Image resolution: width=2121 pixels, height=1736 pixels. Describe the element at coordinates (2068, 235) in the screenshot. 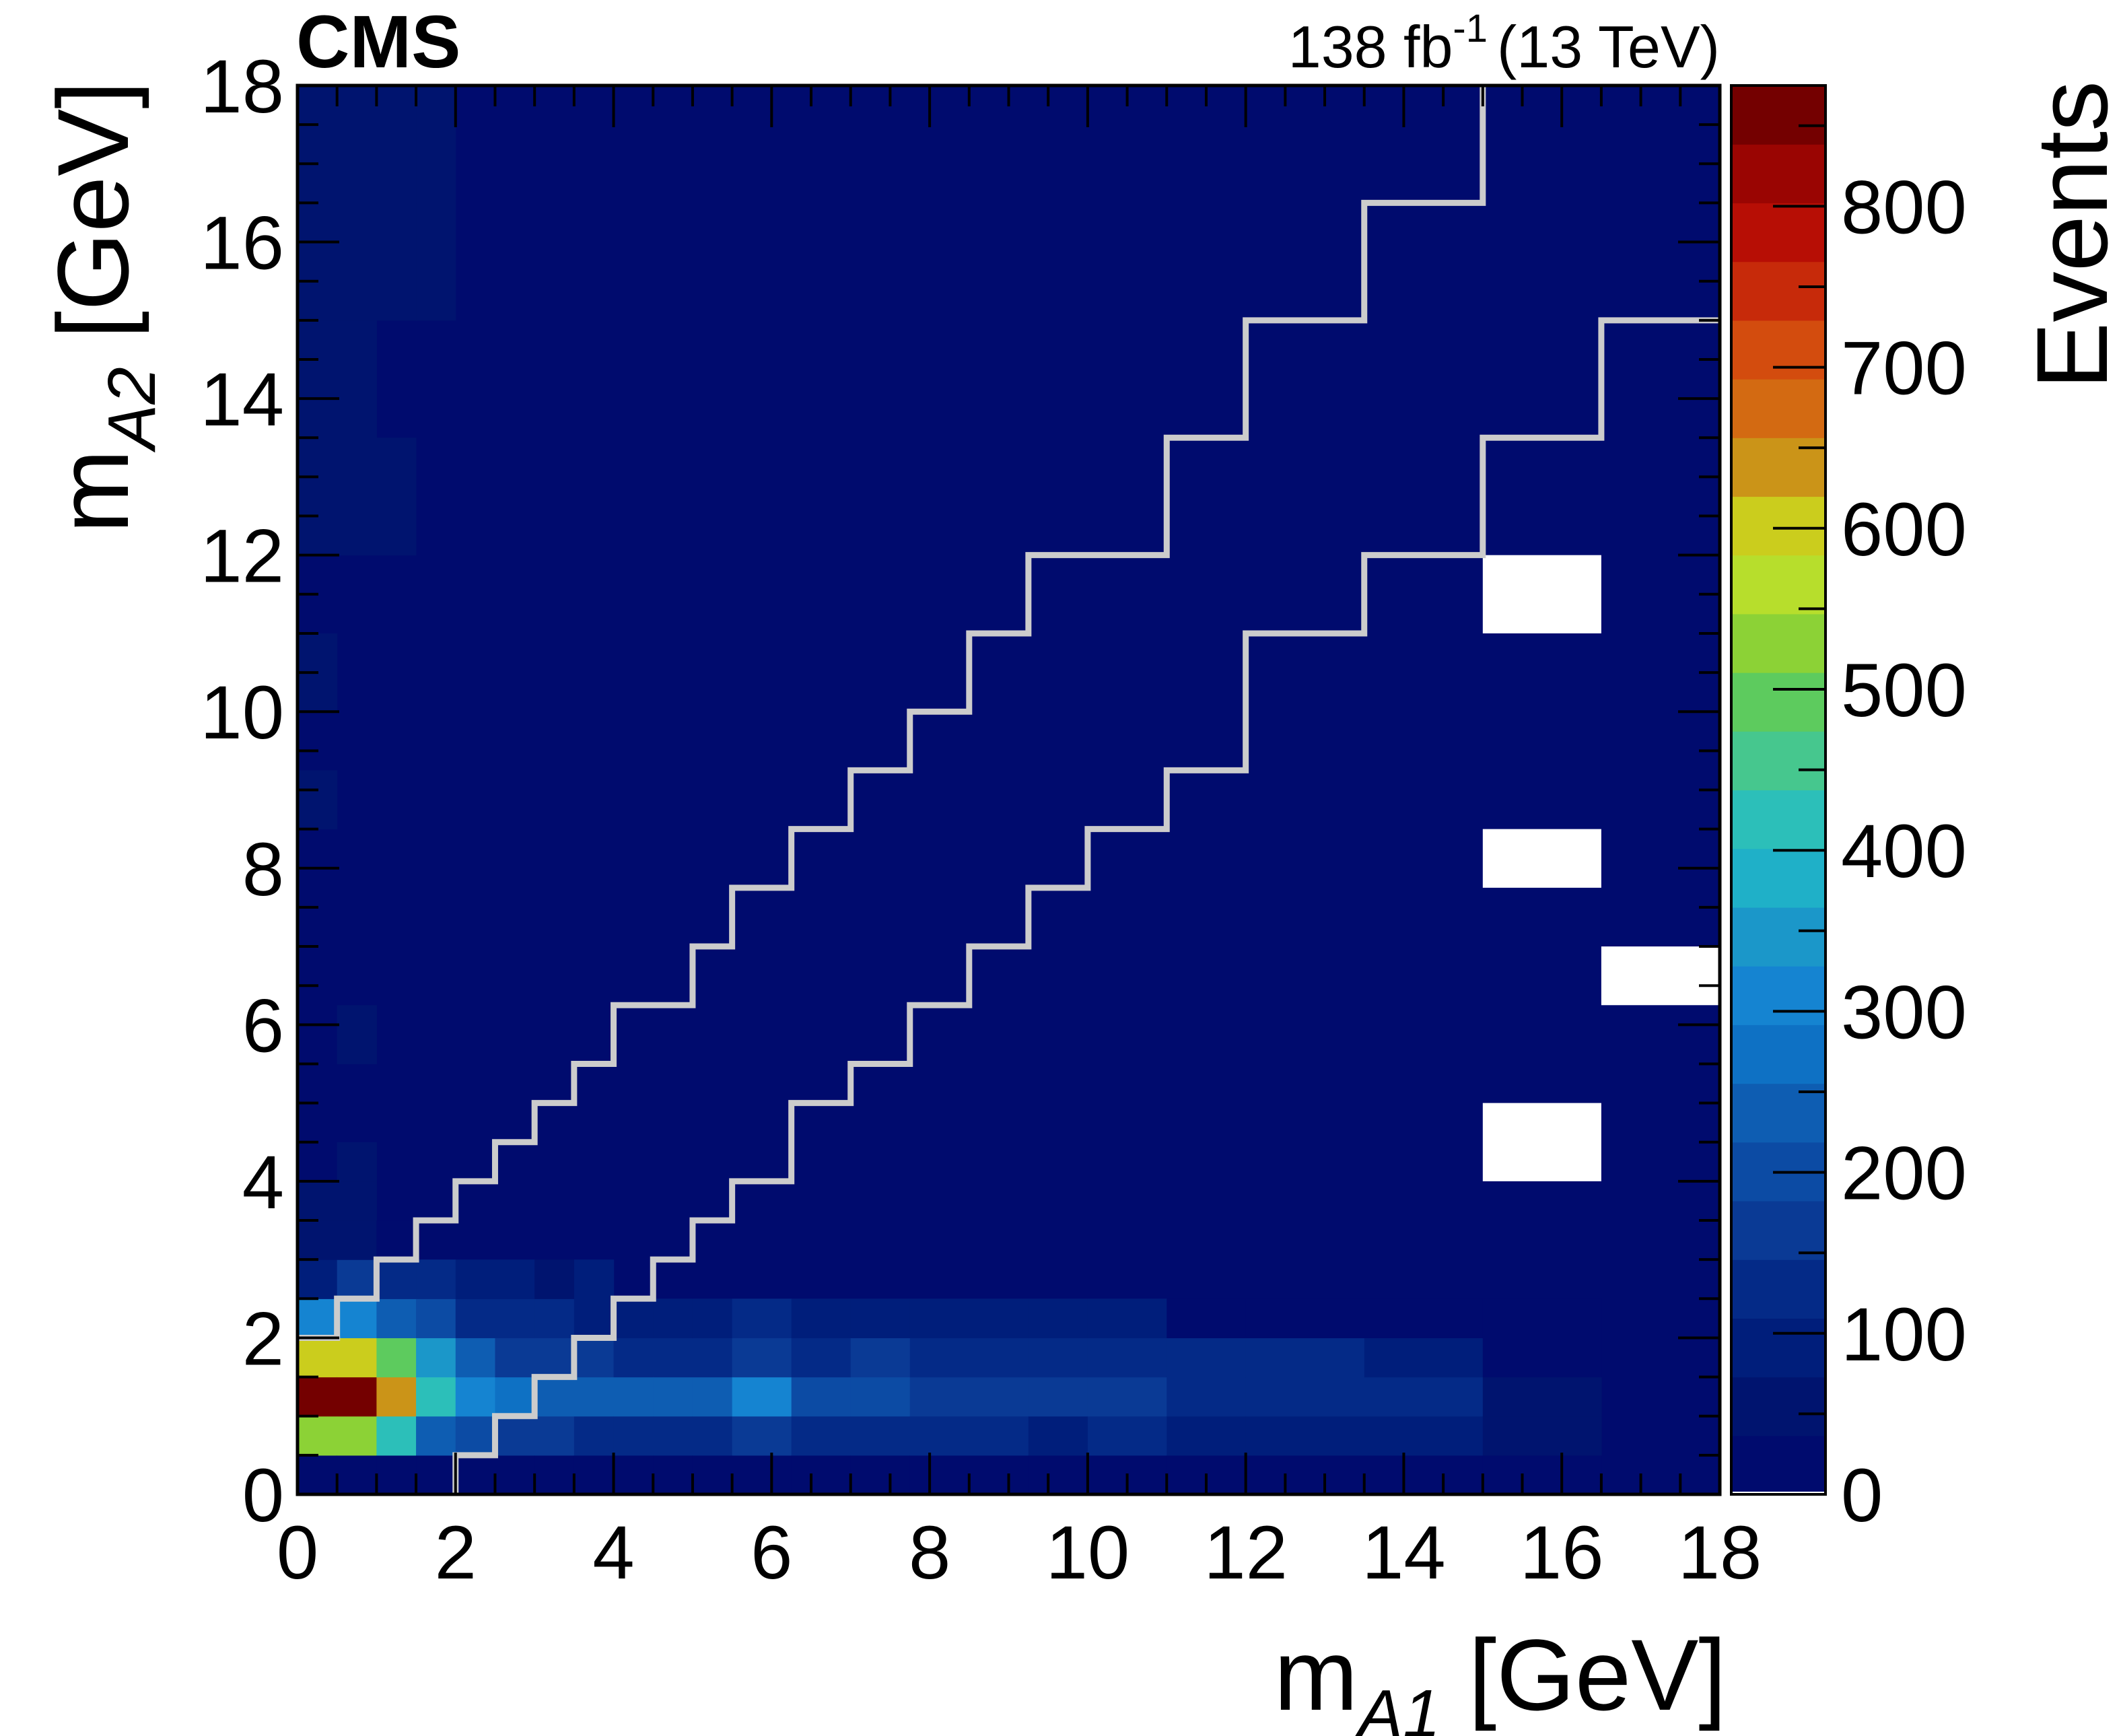

I see `z-axis-title: Events` at that location.